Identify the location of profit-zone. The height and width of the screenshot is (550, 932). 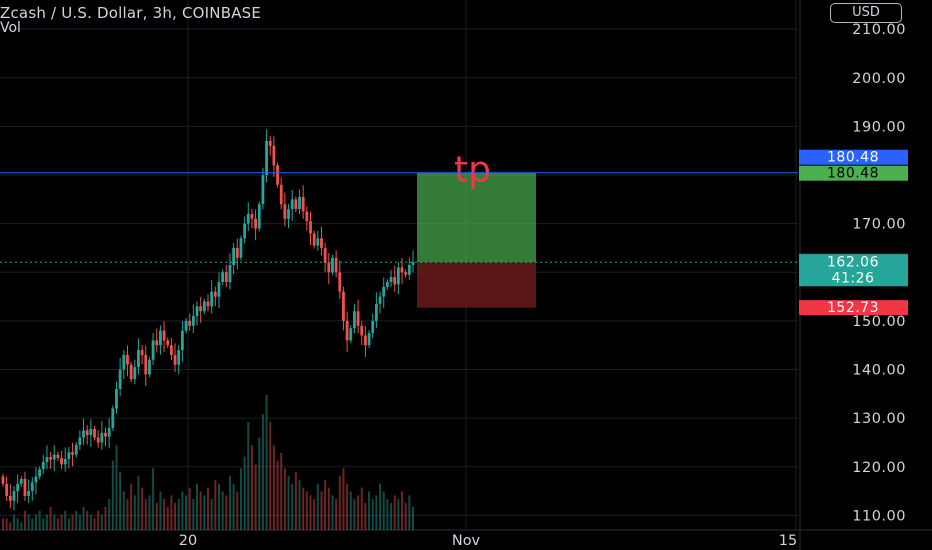
(476, 217).